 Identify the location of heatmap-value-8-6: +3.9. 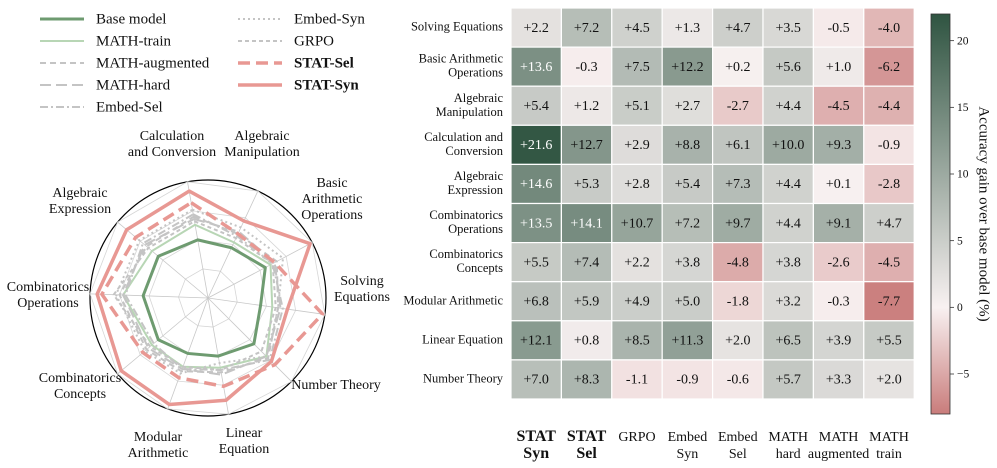
(838, 341).